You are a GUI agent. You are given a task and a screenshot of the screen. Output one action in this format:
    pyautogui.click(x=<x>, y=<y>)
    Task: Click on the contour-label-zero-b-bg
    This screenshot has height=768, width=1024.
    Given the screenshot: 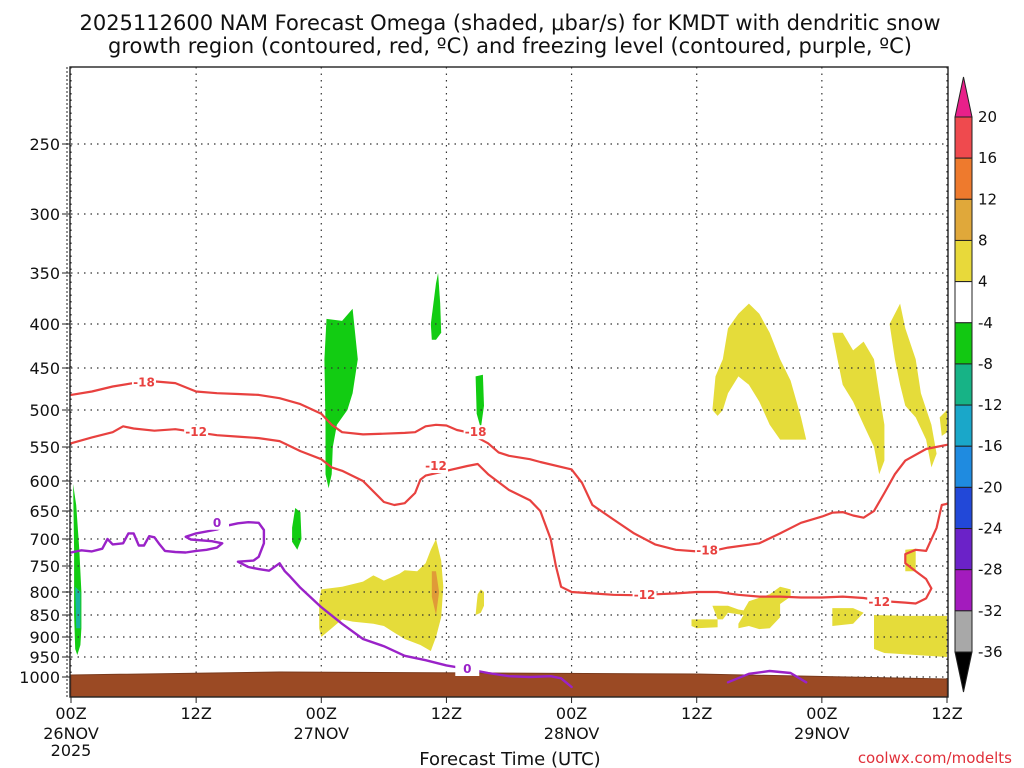 What is the action you would take?
    pyautogui.click(x=467, y=669)
    